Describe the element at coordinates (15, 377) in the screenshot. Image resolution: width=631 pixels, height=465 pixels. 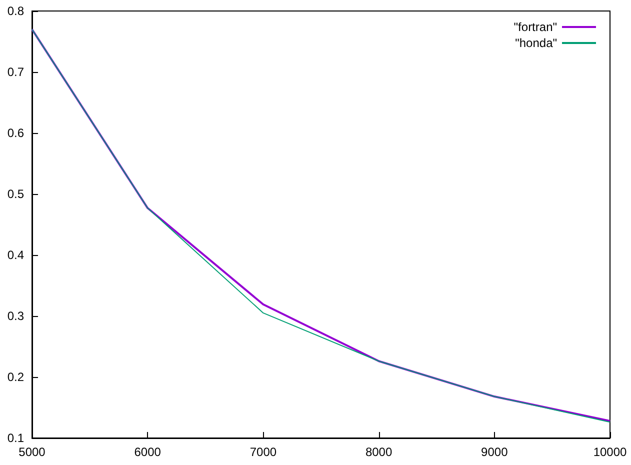
I see `y-tick-label: 0.2` at that location.